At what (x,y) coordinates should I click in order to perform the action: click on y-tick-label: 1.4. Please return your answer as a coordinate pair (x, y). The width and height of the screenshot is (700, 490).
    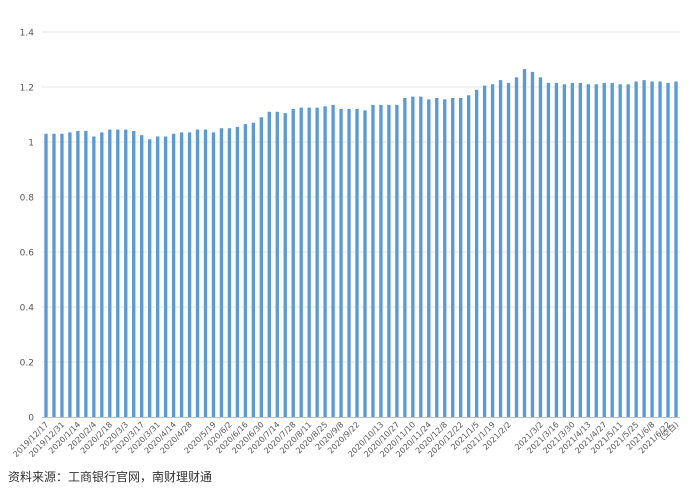
    Looking at the image, I should click on (27, 34).